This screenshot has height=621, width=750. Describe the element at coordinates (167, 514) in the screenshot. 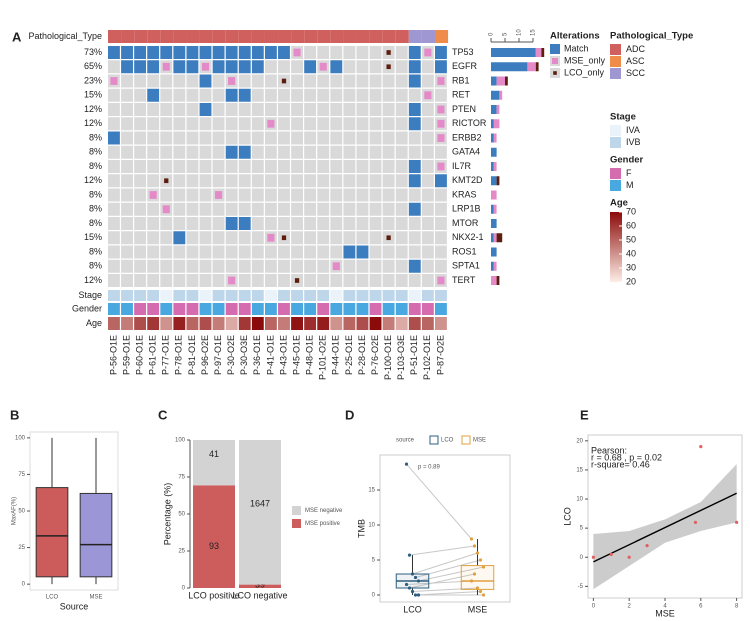

I see `y-axis-label: Percentage (%)` at that location.